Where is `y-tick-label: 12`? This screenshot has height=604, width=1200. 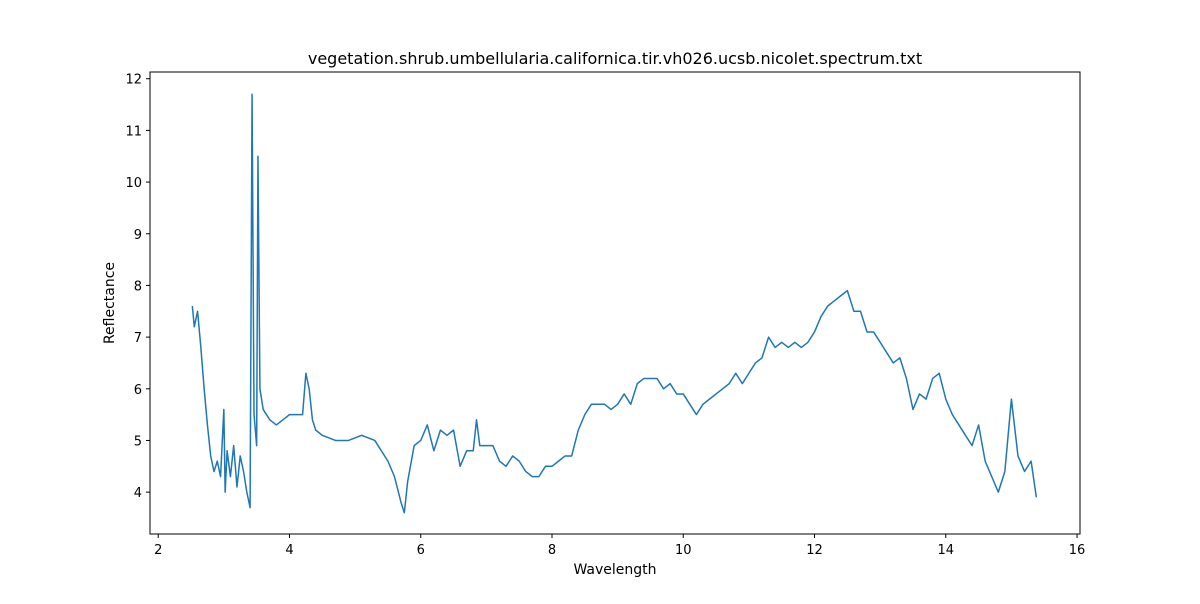
y-tick-label: 12 is located at coordinates (133, 80).